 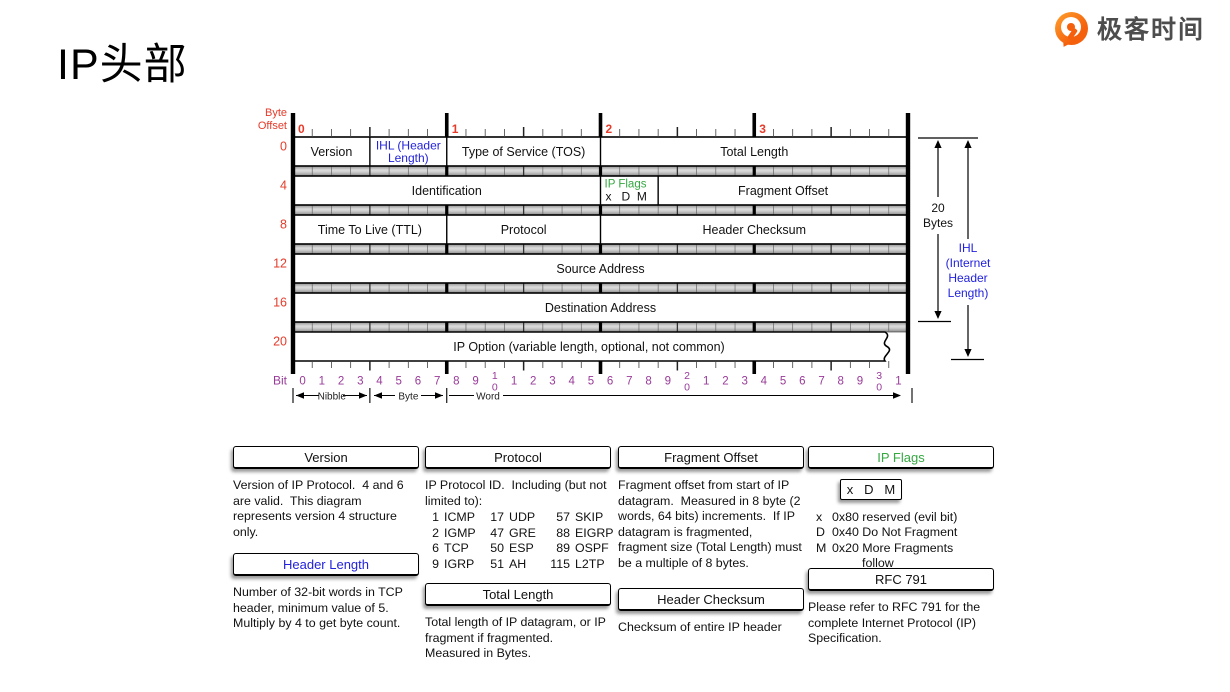 What do you see at coordinates (518, 594) in the screenshot?
I see `heading-total-length-label: Total Length` at bounding box center [518, 594].